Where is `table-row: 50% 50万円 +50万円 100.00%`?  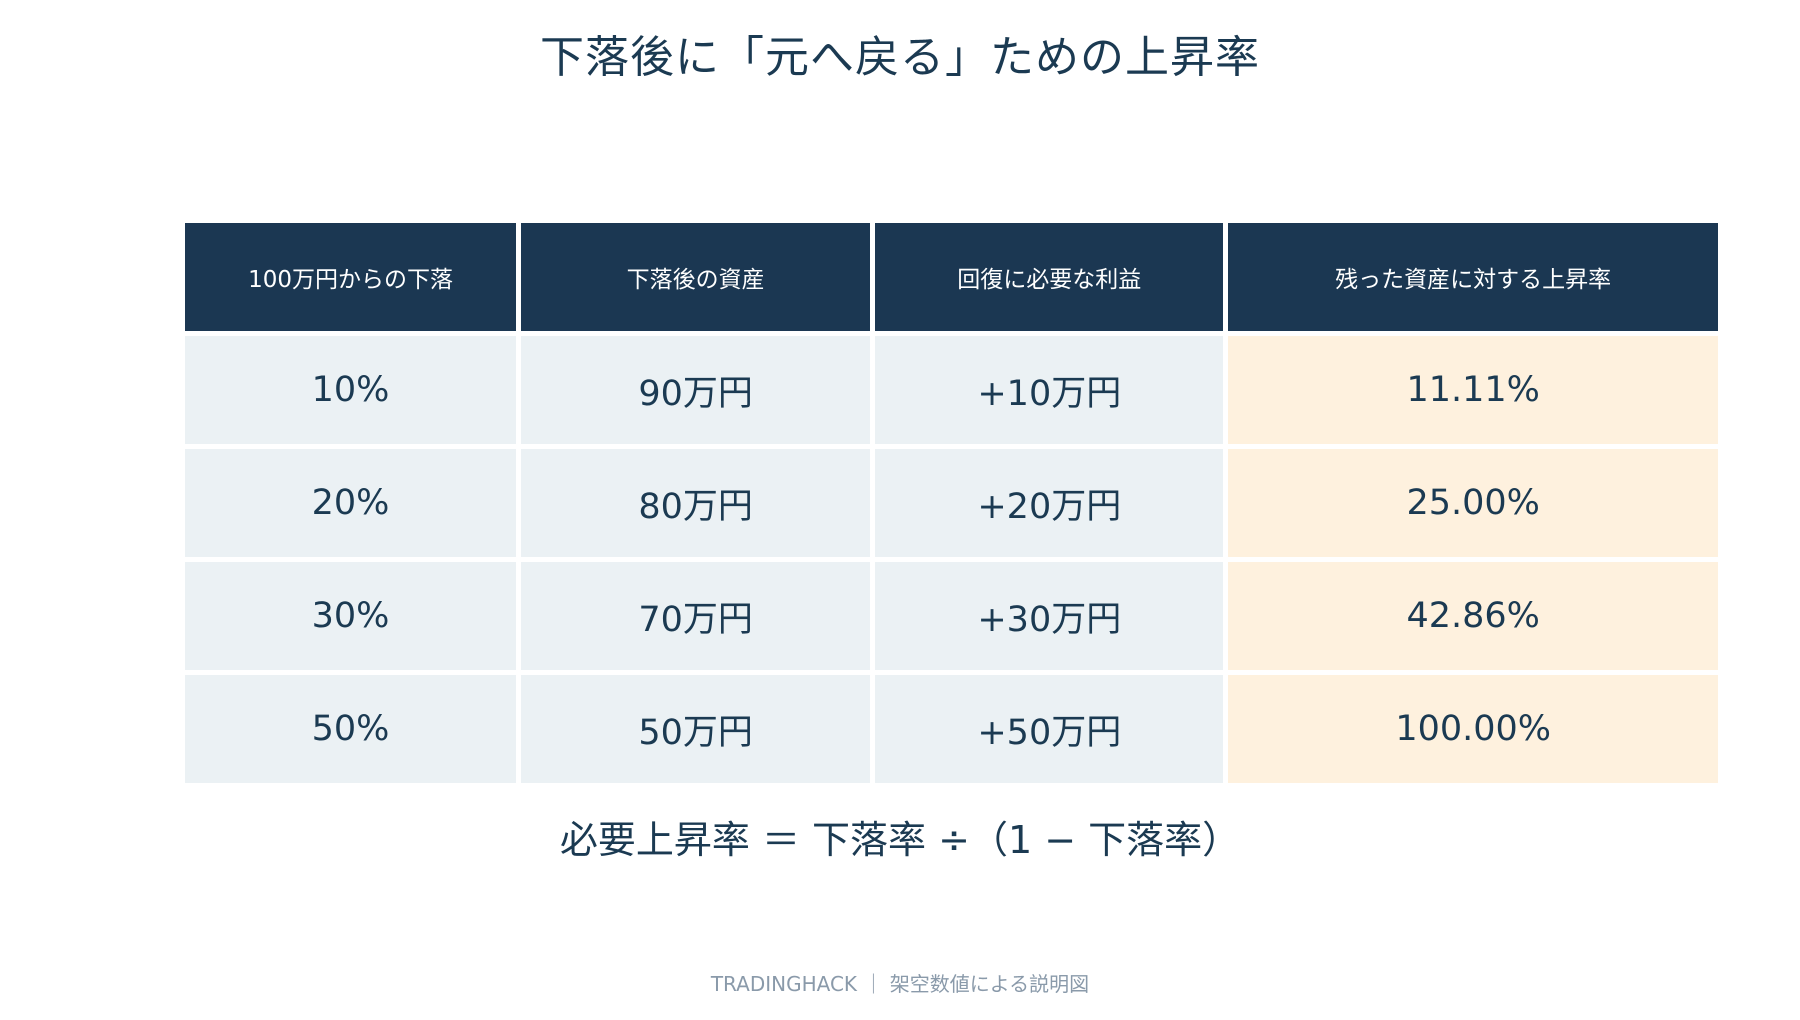
table-row: 50% 50万円 +50万円 100.00% is located at coordinates (951, 729).